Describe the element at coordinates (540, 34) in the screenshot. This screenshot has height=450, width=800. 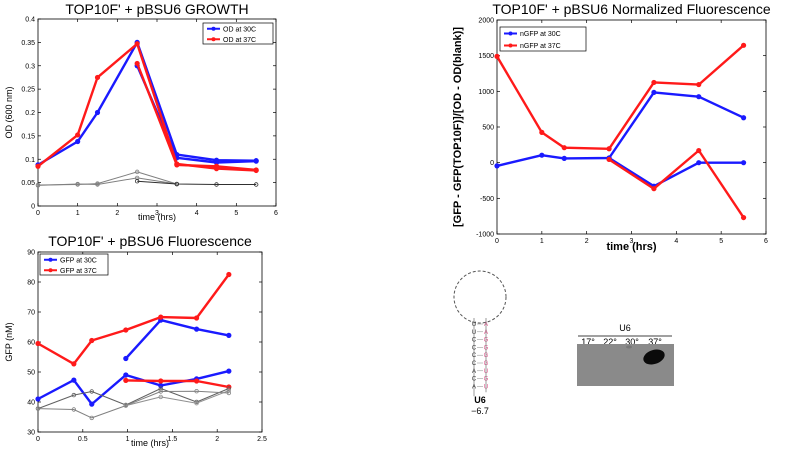
I see `legend-label: nGFP at 30C` at that location.